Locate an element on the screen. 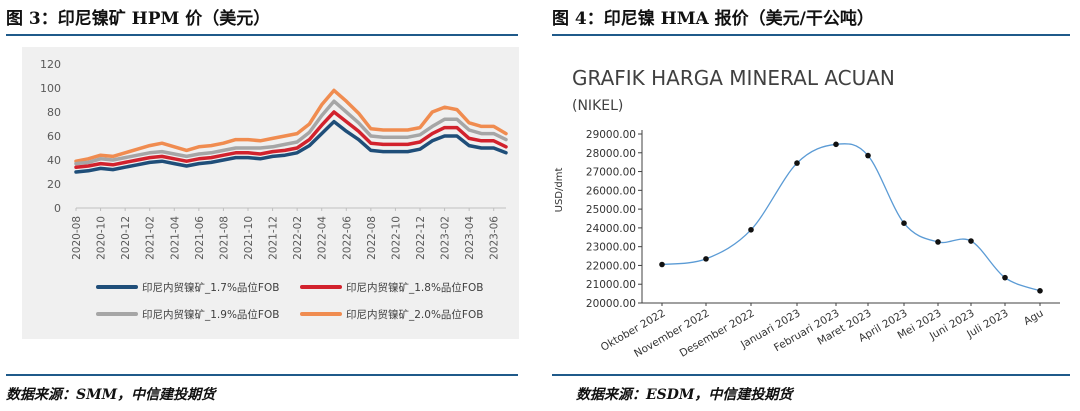  y-tick-label: 20 is located at coordinates (54, 184).